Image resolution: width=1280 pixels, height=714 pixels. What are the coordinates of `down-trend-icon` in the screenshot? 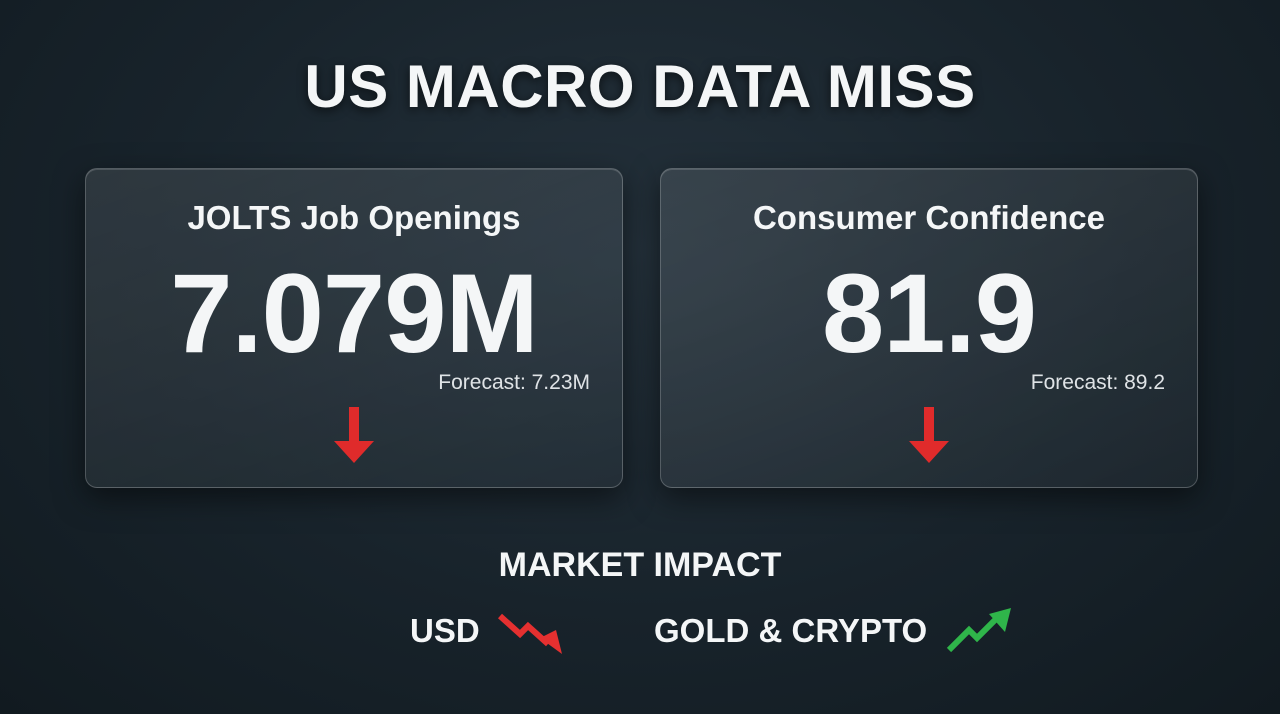 It's located at (529, 633).